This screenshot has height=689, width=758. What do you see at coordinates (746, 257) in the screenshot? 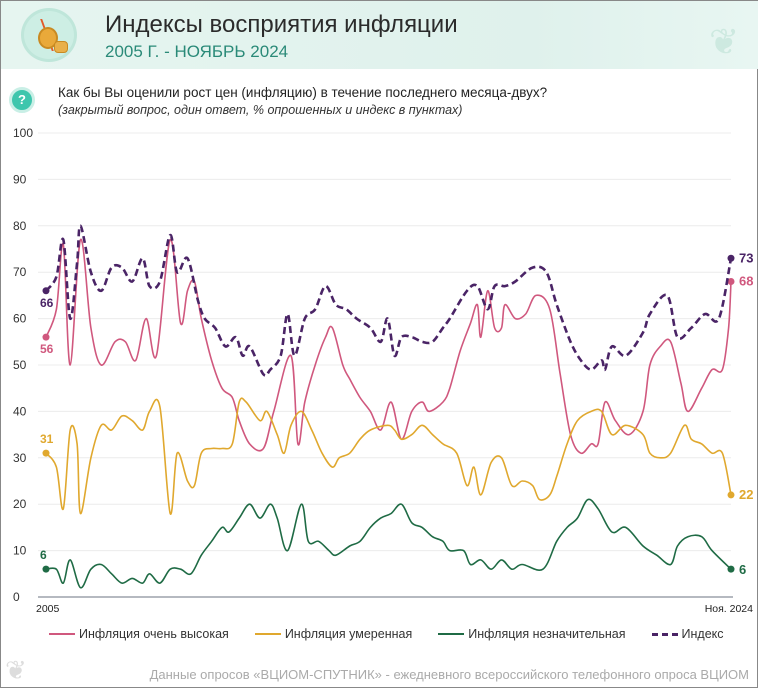
I see `series-end-label: 73` at bounding box center [746, 257].